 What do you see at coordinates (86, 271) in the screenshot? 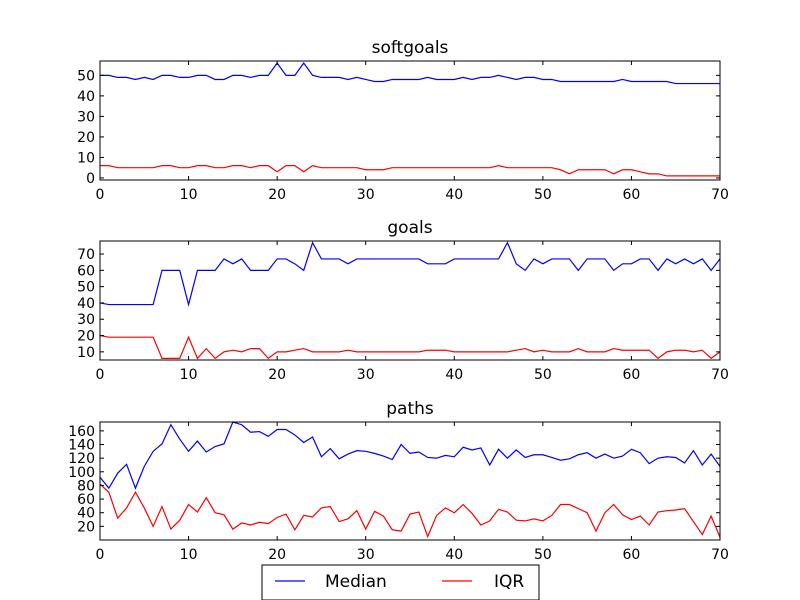
I see `goals-y-tick-label: 60` at bounding box center [86, 271].